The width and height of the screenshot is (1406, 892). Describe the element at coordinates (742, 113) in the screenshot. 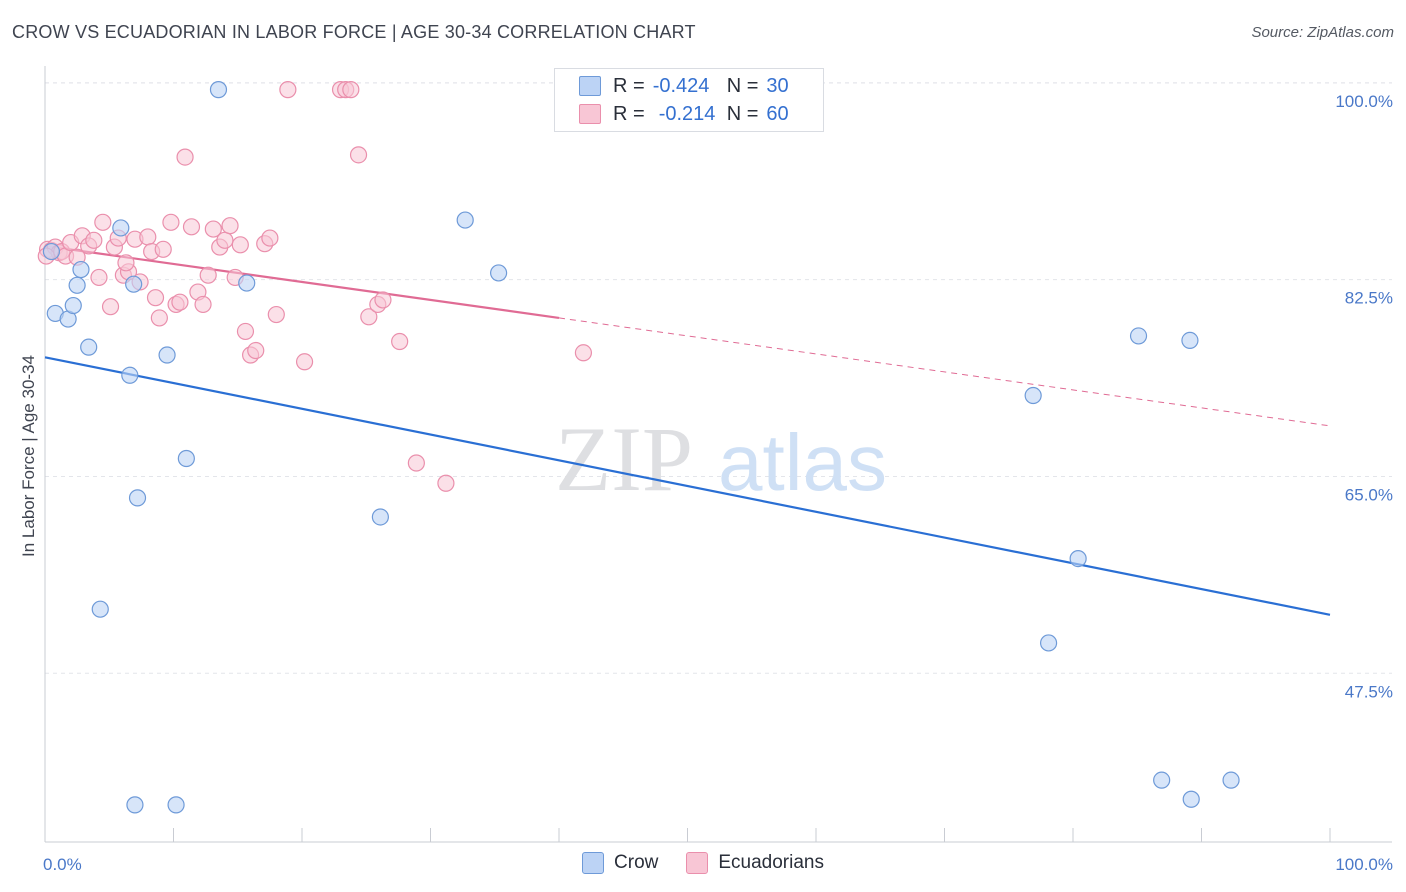

I see `ecuadorians-n-label: N =` at that location.